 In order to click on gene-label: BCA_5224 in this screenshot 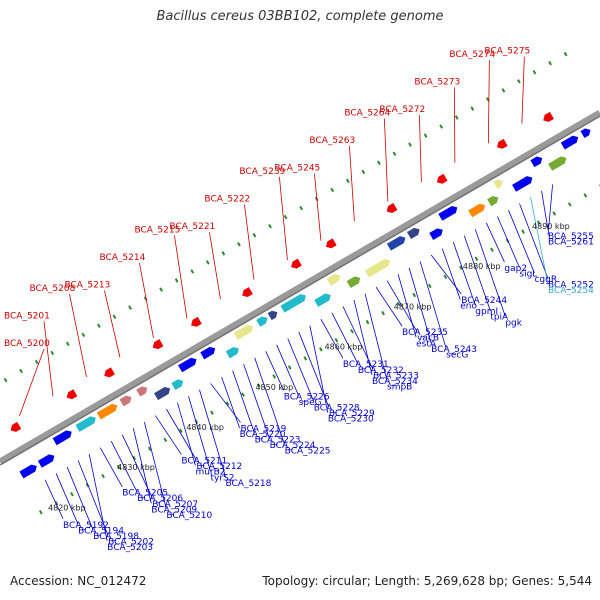, I will do `click(293, 446)`.